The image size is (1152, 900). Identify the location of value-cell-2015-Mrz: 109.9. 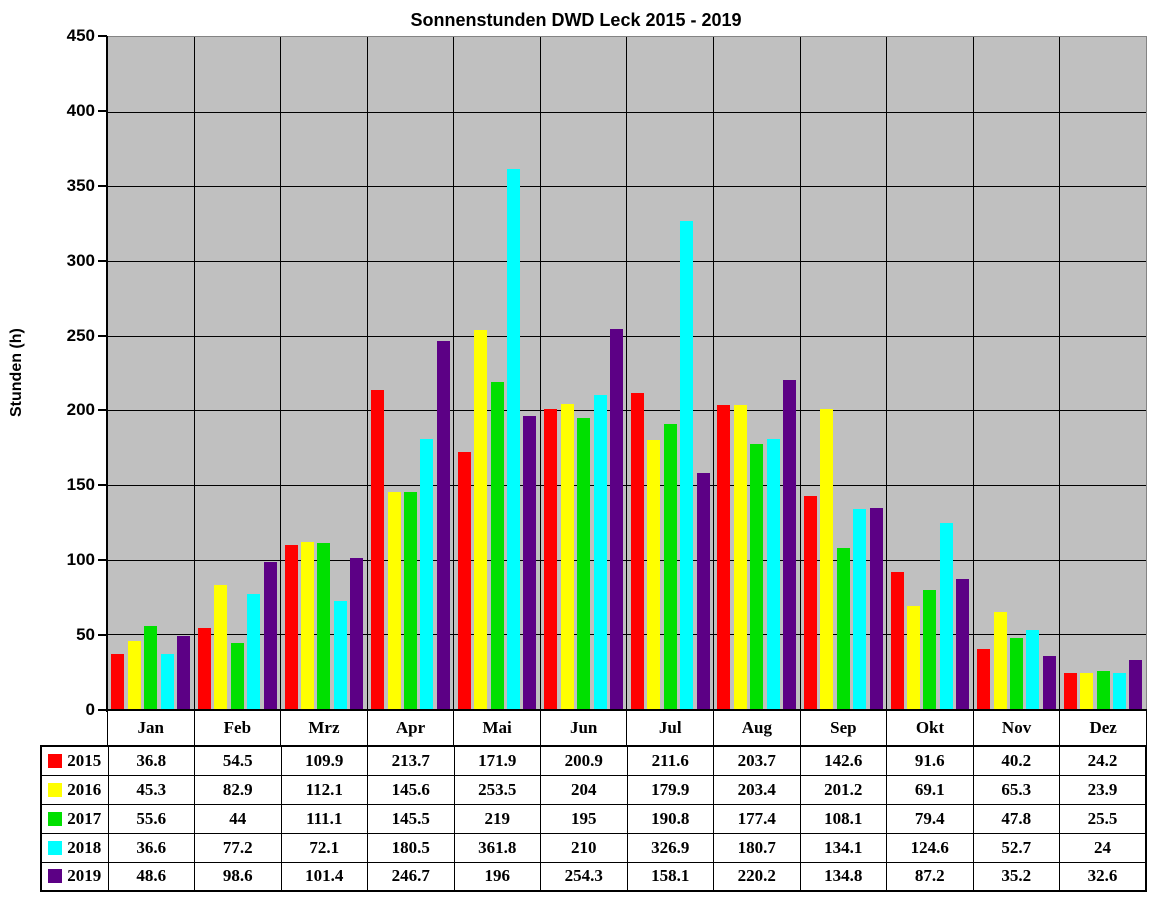
(324, 760).